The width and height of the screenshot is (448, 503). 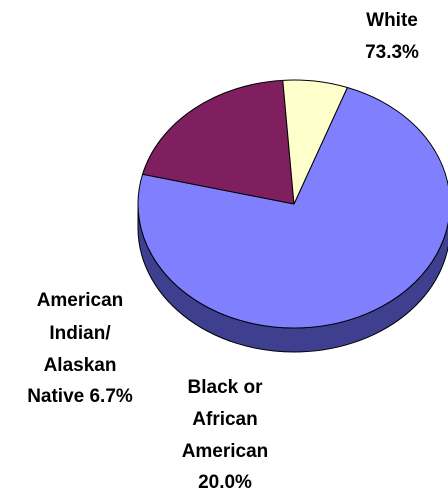 I want to click on slice-american-indian-alaskan-native, so click(x=315, y=142).